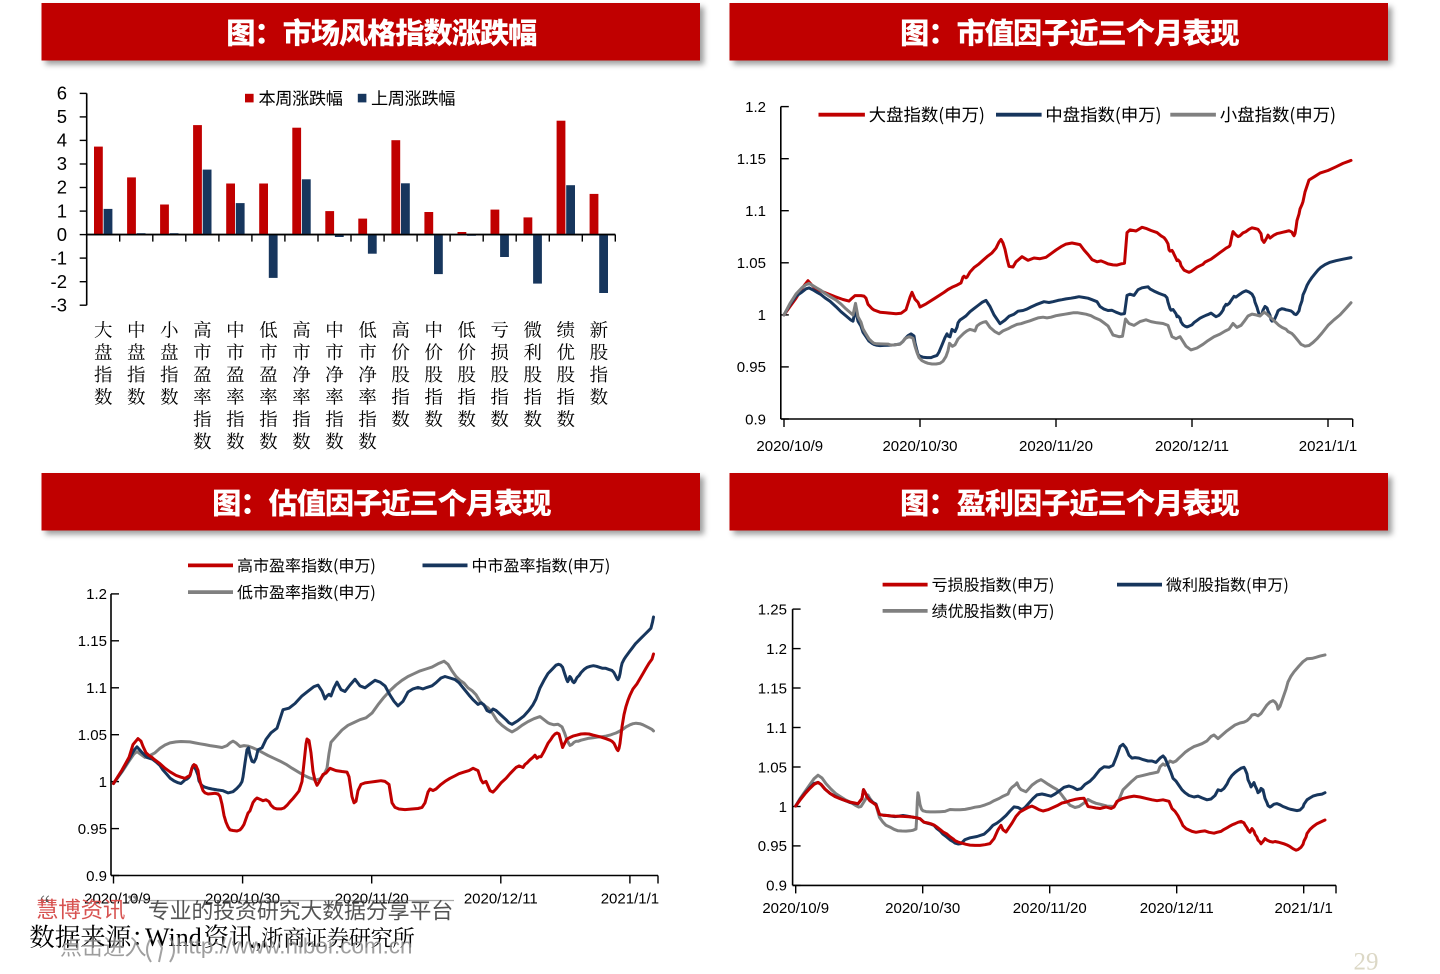 This screenshot has width=1440, height=974. I want to click on svg-text: 6, so click(62, 93).